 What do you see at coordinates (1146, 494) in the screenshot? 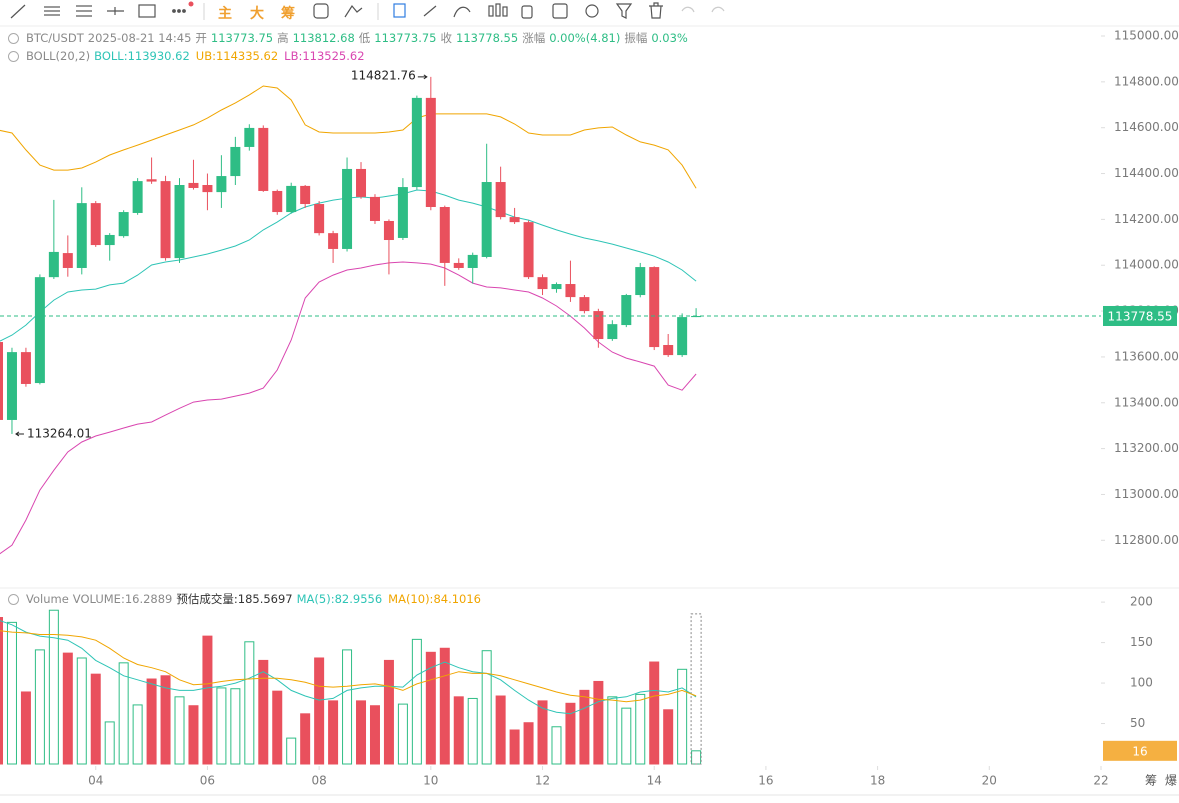
I see `y-tick-label: 113000.00` at bounding box center [1146, 494].